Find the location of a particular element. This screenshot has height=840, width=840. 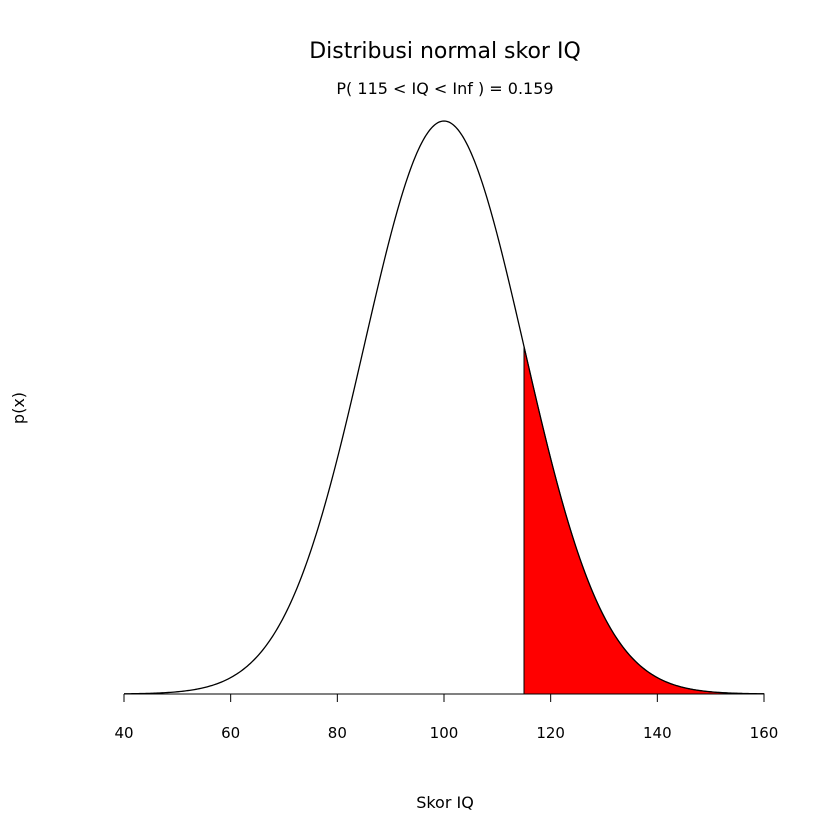

chart-subtitle: P( 115 < IQ < Inf ) = 0.159 is located at coordinates (444, 88).